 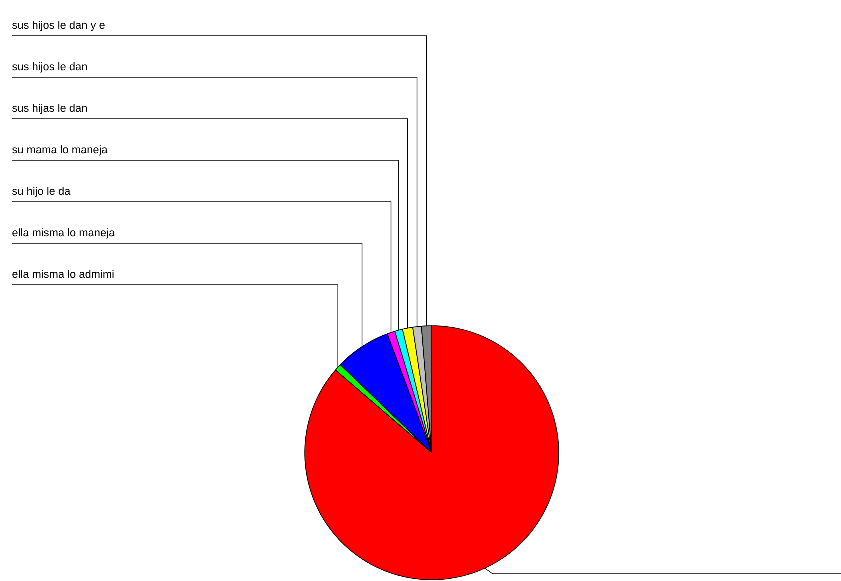 I want to click on slice-label: su mama lo maneja, so click(x=60, y=151).